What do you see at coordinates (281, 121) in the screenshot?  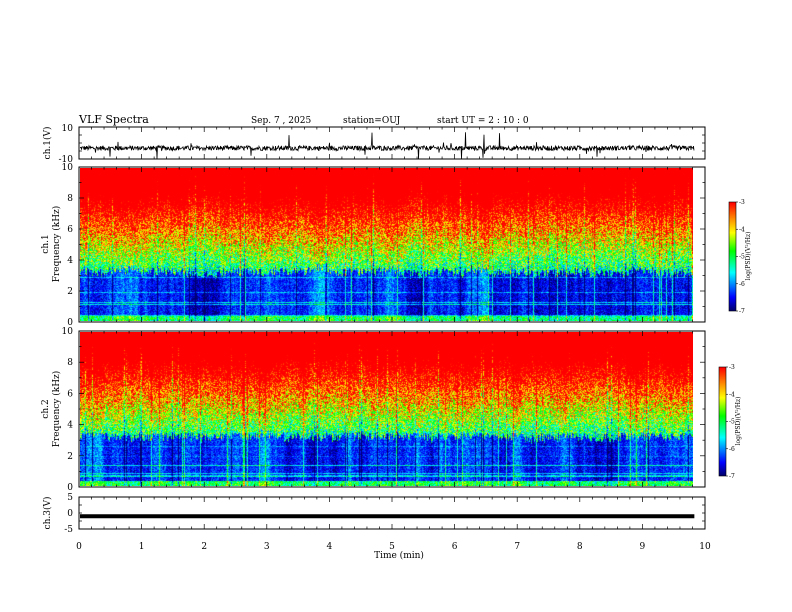 I see `header-date: Sep. 7 , 2025` at bounding box center [281, 121].